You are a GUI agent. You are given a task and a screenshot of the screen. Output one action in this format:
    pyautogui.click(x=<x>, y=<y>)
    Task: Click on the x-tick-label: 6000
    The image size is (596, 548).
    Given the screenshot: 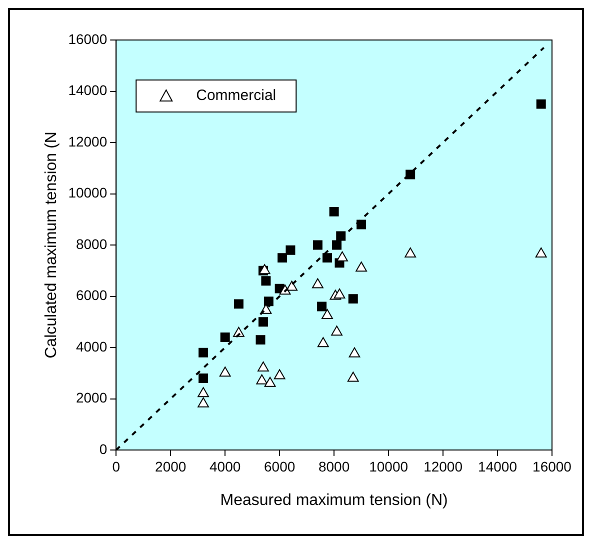 What is the action you would take?
    pyautogui.click(x=280, y=466)
    